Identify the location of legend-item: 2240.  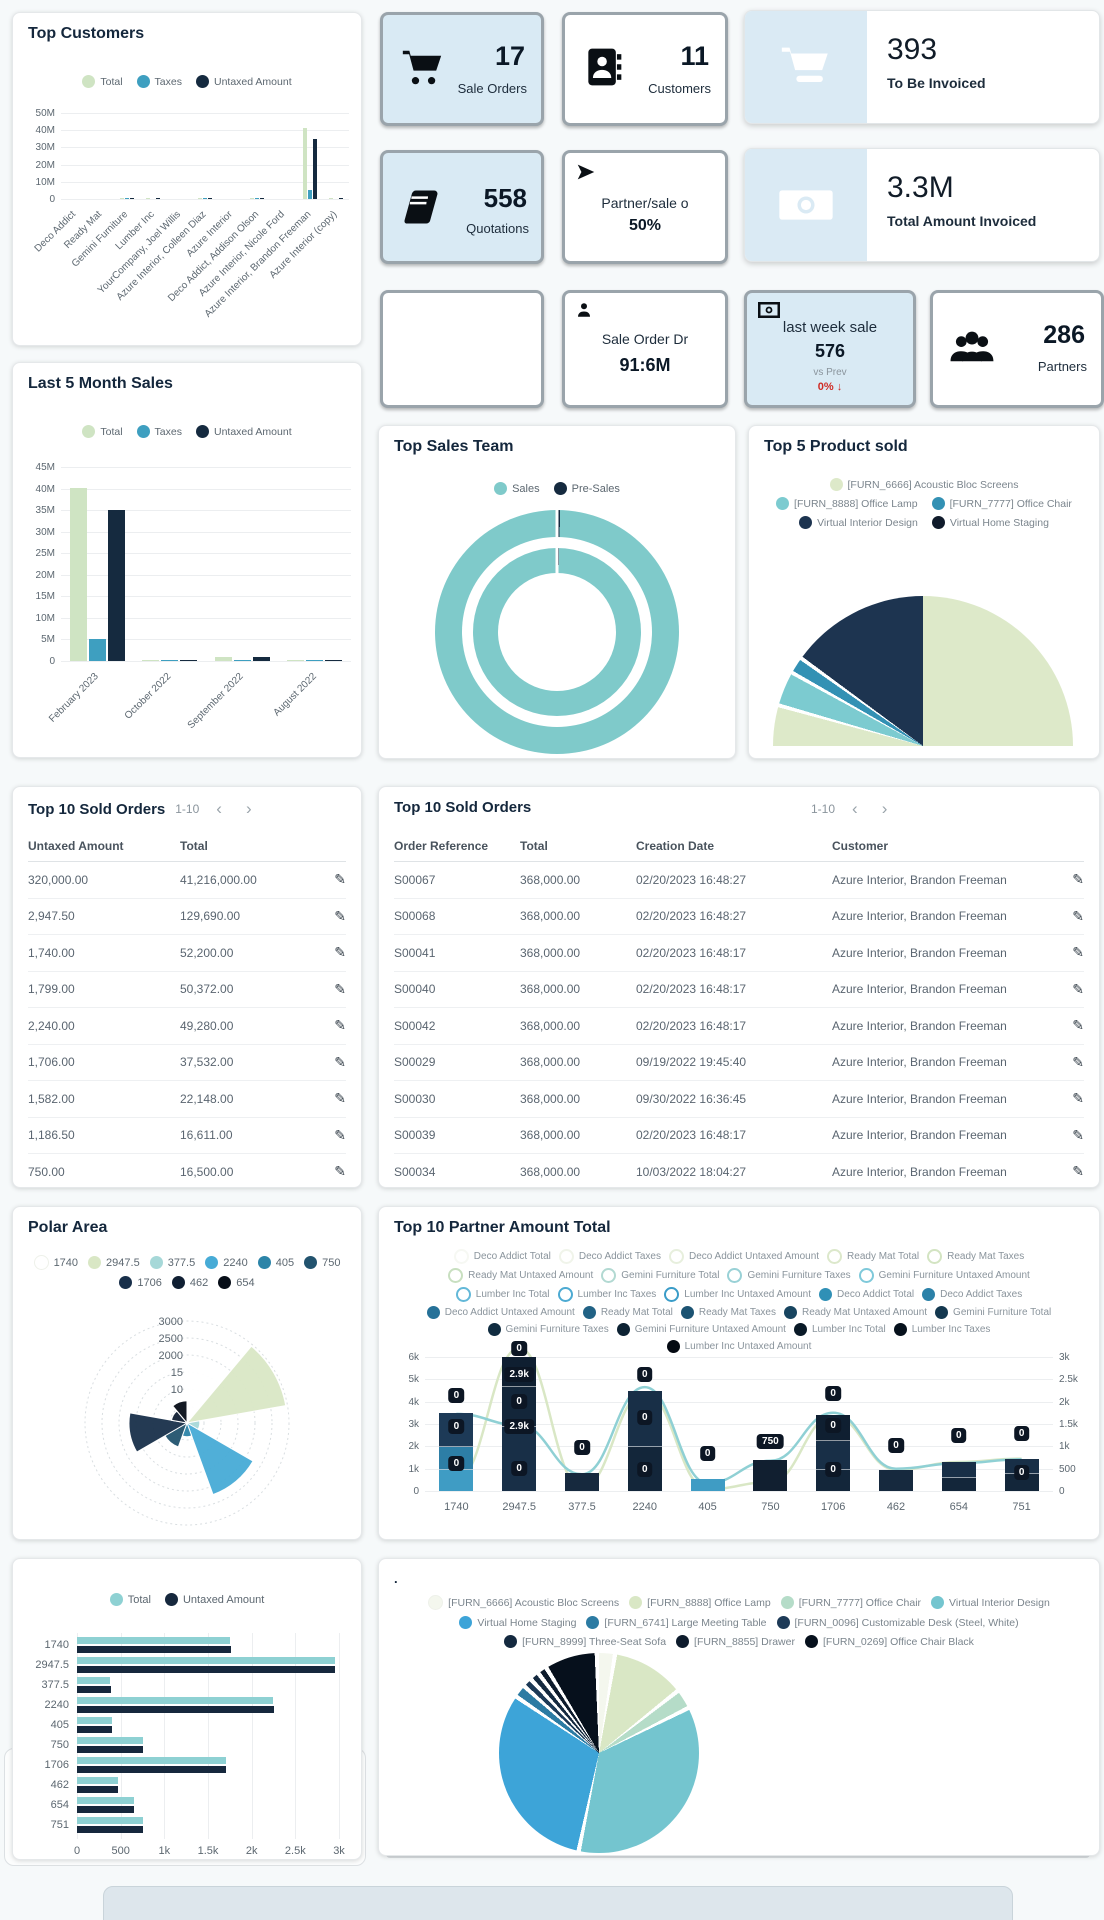
(226, 1262).